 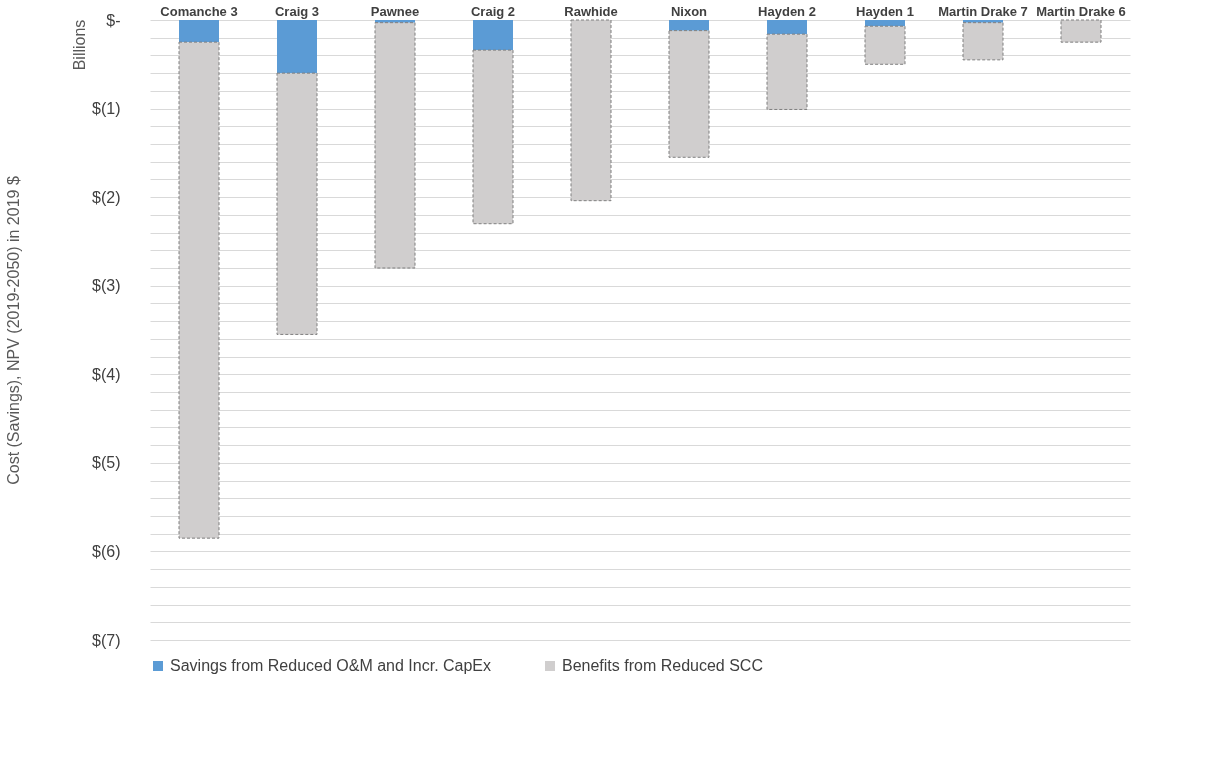 What do you see at coordinates (689, 11) in the screenshot?
I see `x-tick-label: Nixon` at bounding box center [689, 11].